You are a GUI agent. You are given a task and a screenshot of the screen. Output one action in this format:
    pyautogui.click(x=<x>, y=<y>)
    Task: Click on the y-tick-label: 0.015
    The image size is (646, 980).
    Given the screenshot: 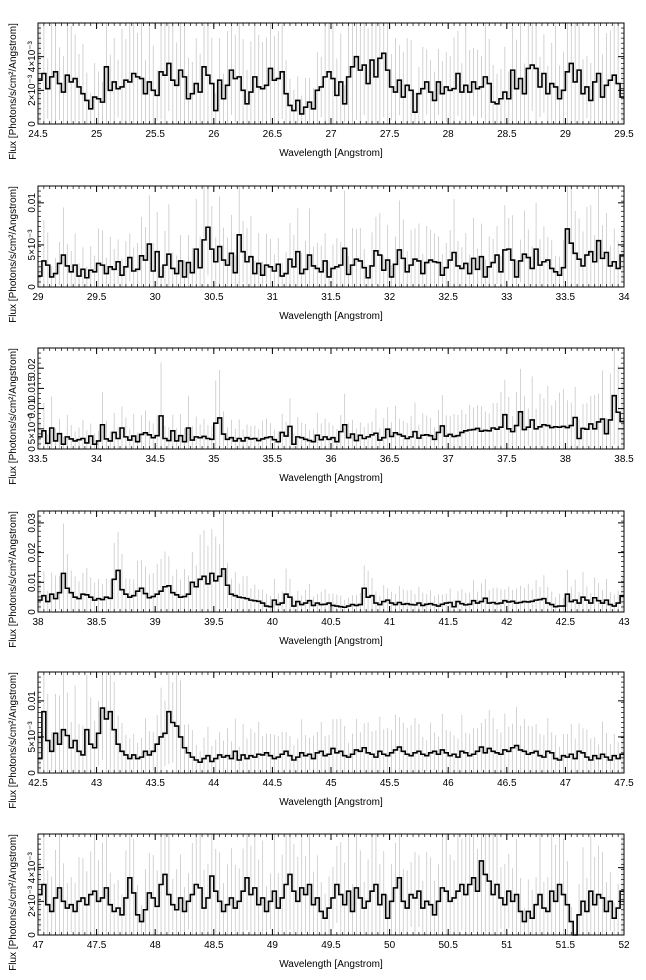 What is the action you would take?
    pyautogui.click(x=32, y=387)
    